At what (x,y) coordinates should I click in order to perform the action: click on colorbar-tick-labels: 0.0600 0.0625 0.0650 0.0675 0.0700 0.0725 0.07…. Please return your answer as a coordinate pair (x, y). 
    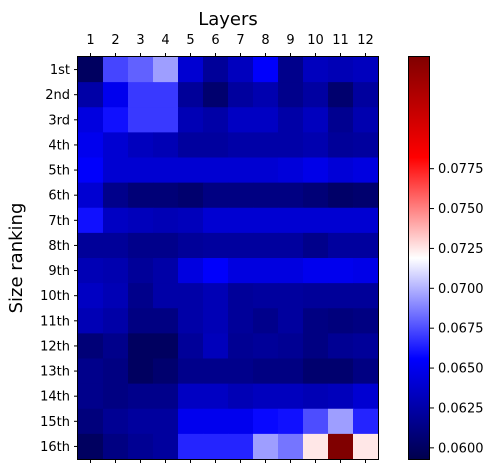
    Looking at the image, I should click on (457, 309).